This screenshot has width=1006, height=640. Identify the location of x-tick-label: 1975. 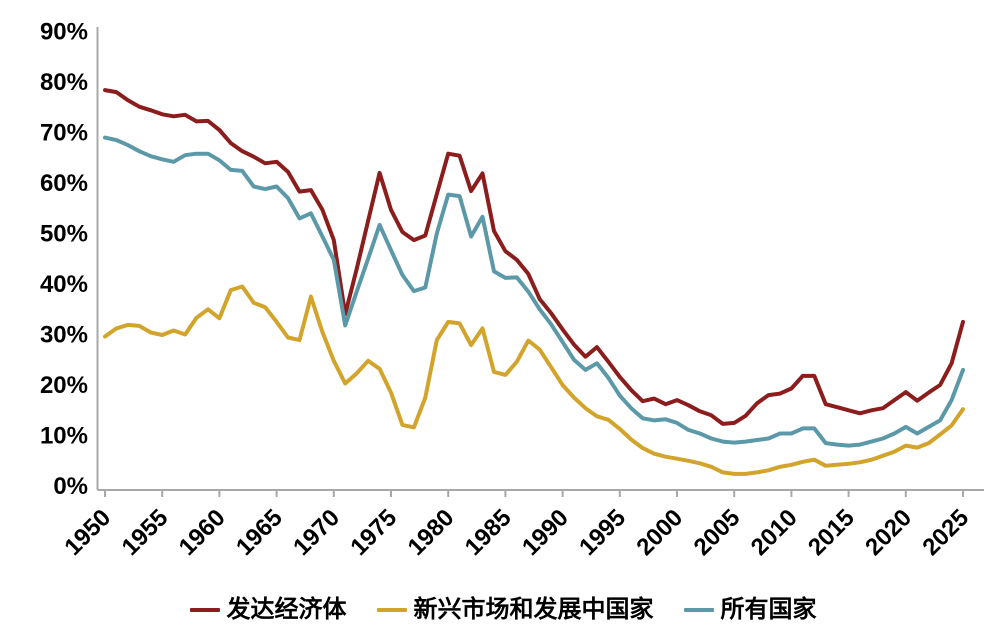
(373, 532).